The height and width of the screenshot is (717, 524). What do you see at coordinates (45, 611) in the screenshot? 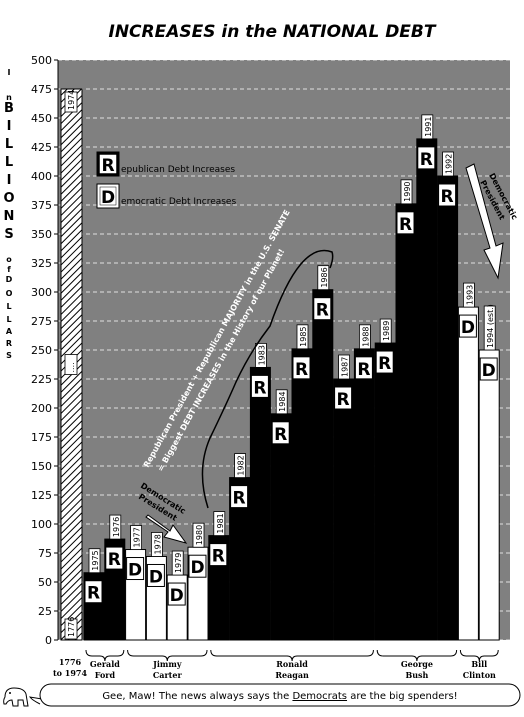
I see `y-tick-label: 25` at bounding box center [45, 611].